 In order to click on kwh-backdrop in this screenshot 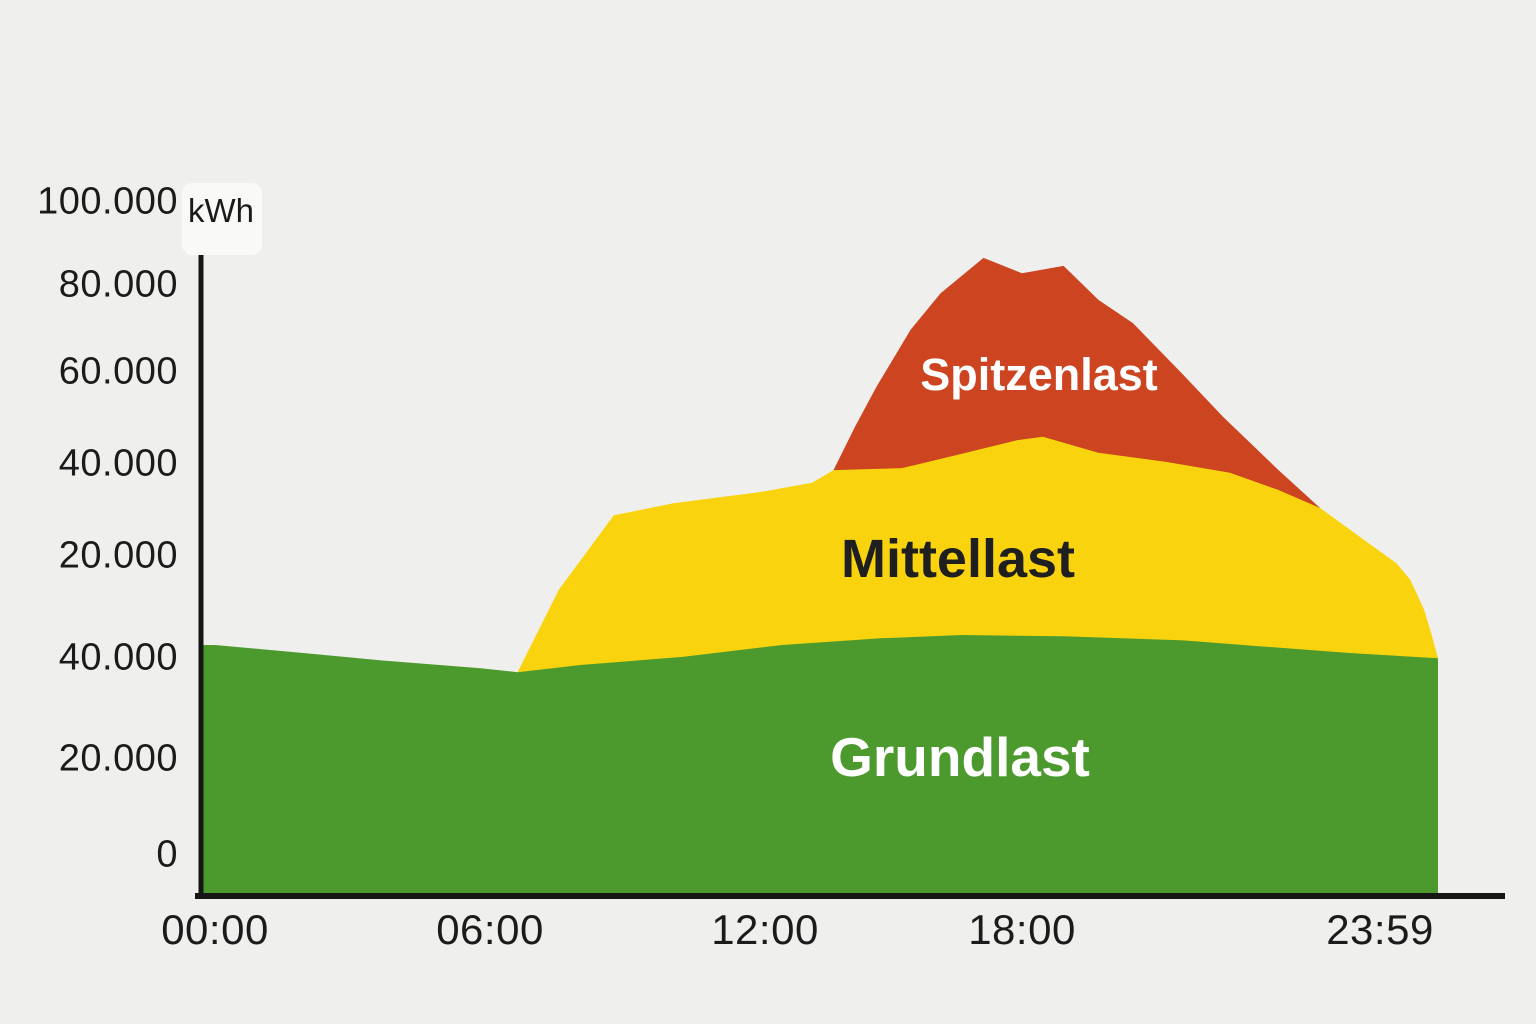, I will do `click(222, 219)`.